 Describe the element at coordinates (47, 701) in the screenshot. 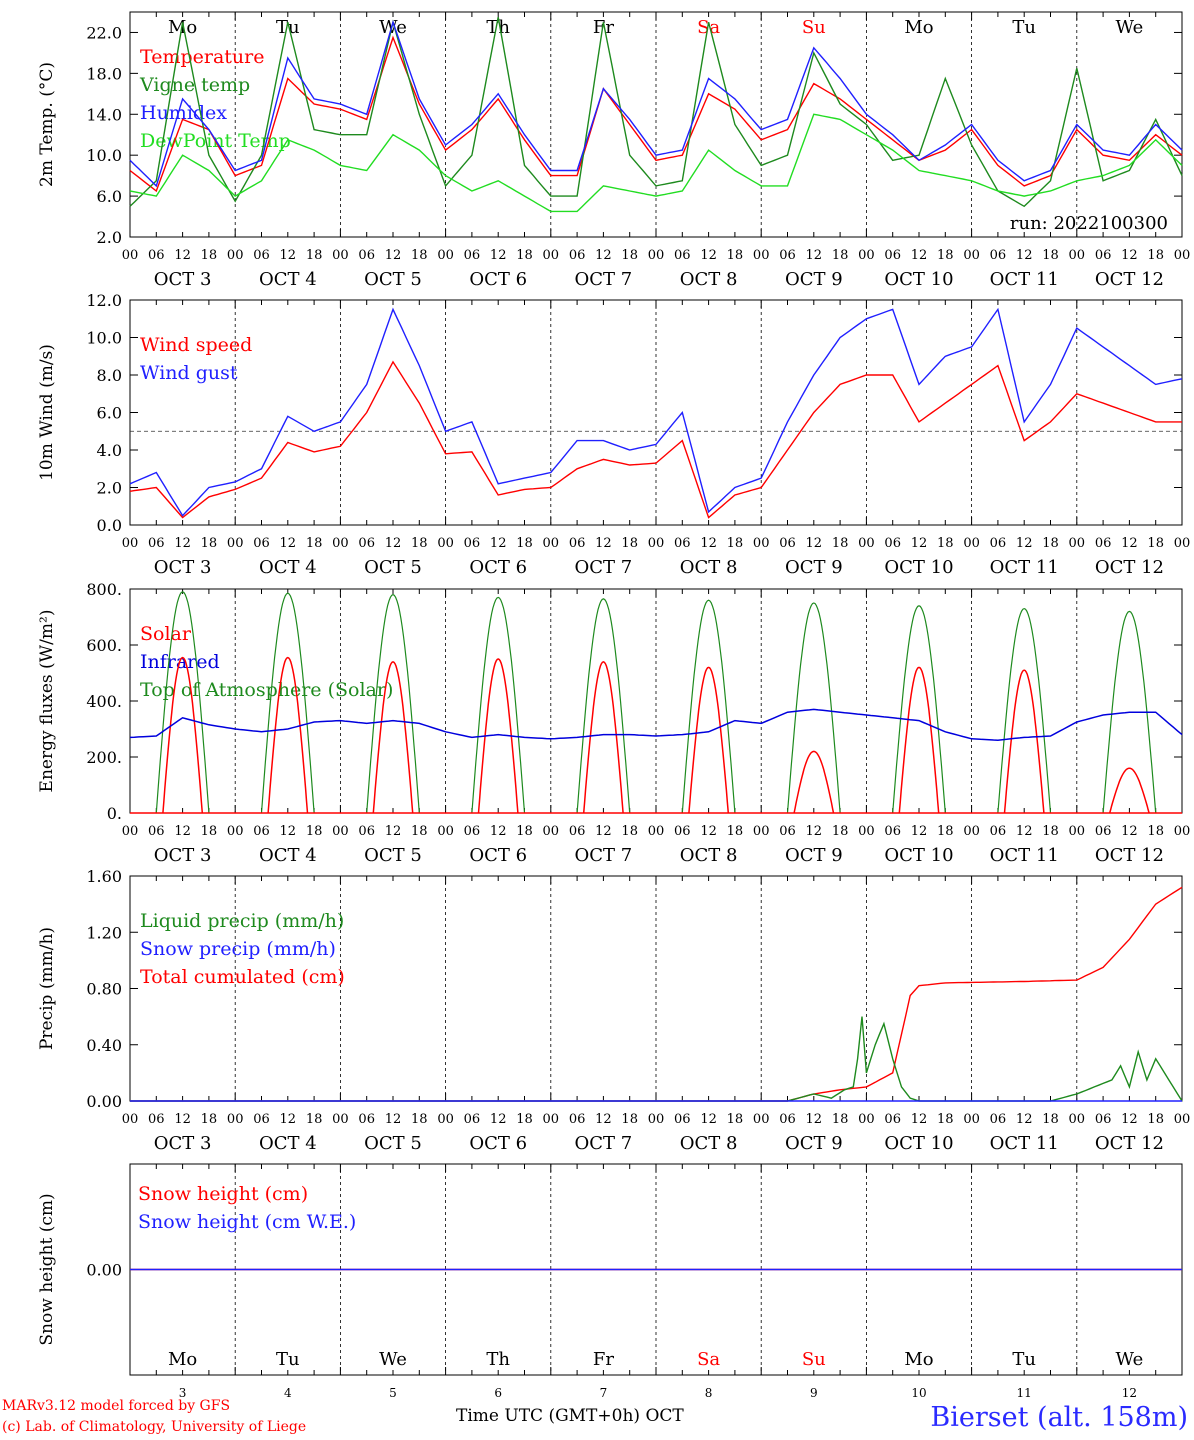

I see `y-axis-title: Energy fluxes (W/m²)` at that location.